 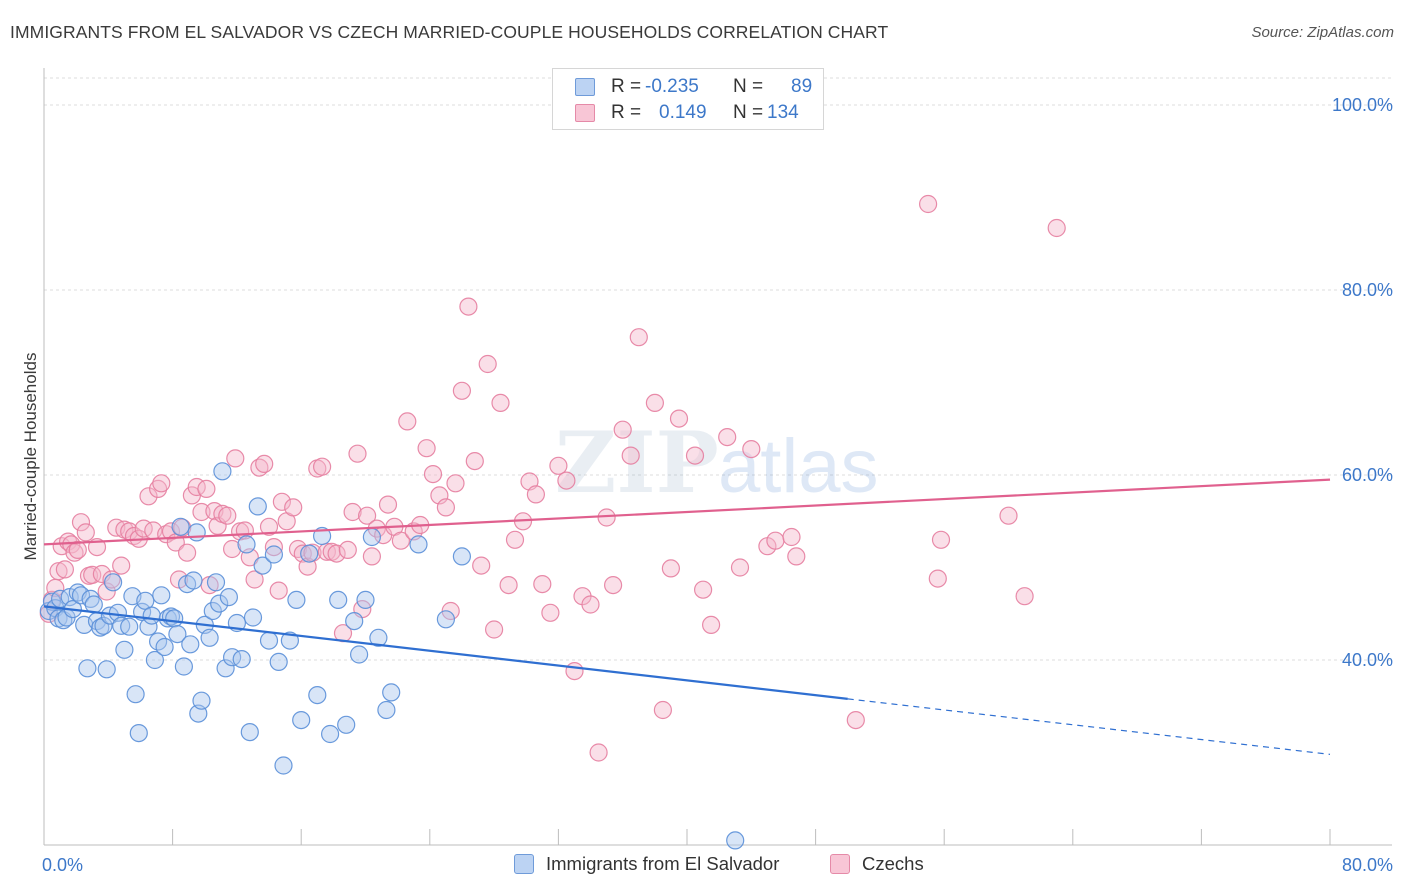 I want to click on bottom-legend-label: Czechs, so click(x=893, y=863).